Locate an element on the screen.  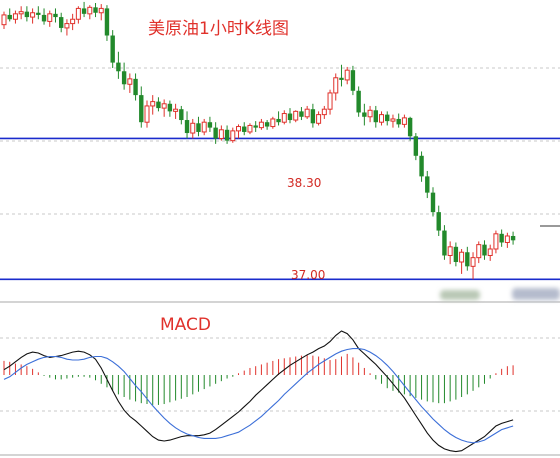
level-label-37-00: 37.00 is located at coordinates (308, 275).